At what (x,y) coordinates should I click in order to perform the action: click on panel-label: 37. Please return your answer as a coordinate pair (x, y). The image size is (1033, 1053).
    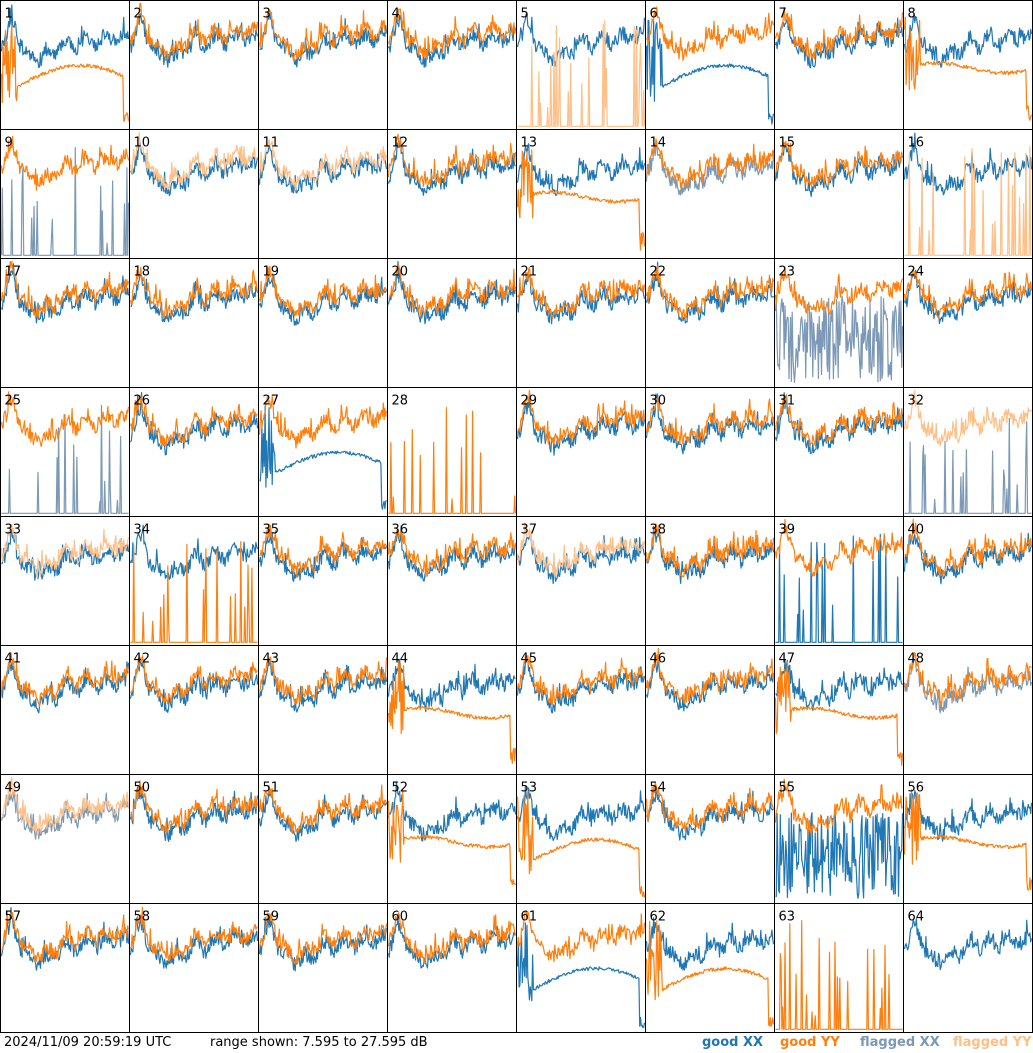
    Looking at the image, I should click on (529, 530).